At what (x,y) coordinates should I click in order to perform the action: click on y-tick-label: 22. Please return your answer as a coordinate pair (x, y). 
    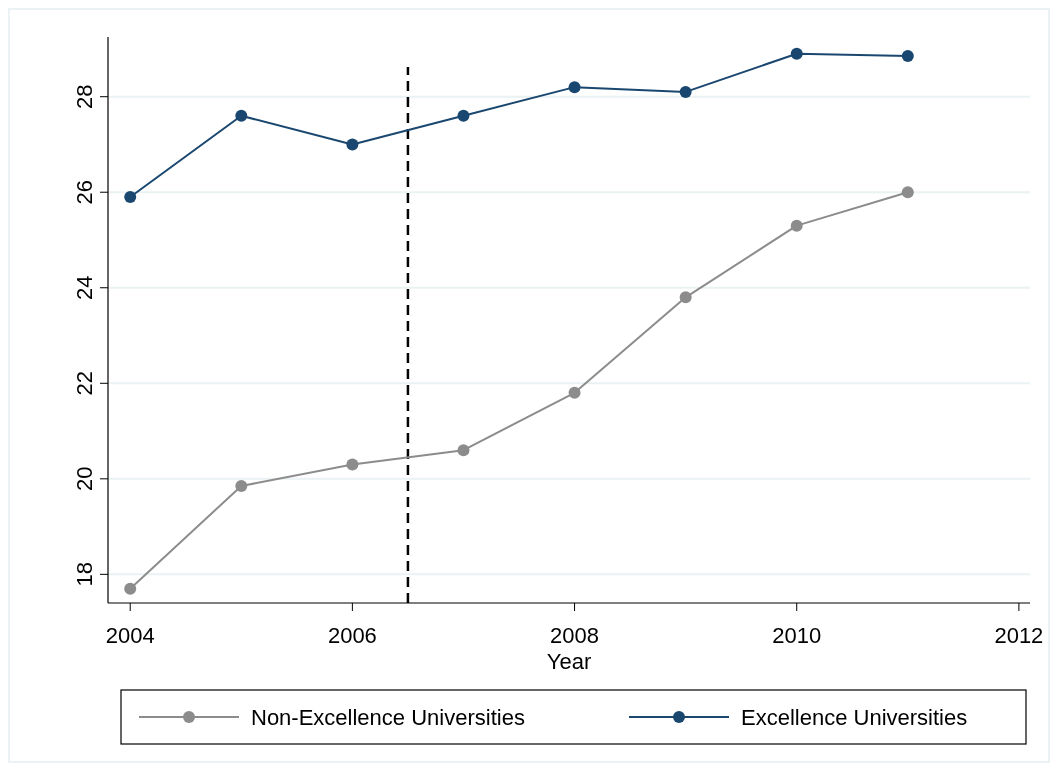
    Looking at the image, I should click on (84, 383).